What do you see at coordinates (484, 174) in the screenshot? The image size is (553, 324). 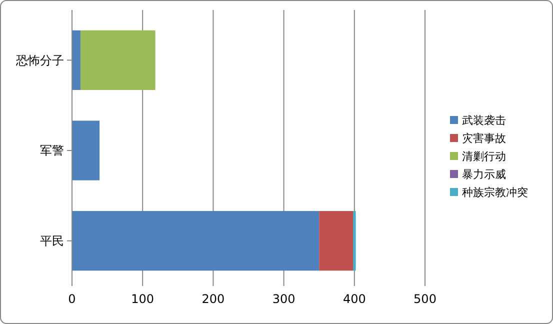 I see `legend-label: 暴力示威` at bounding box center [484, 174].